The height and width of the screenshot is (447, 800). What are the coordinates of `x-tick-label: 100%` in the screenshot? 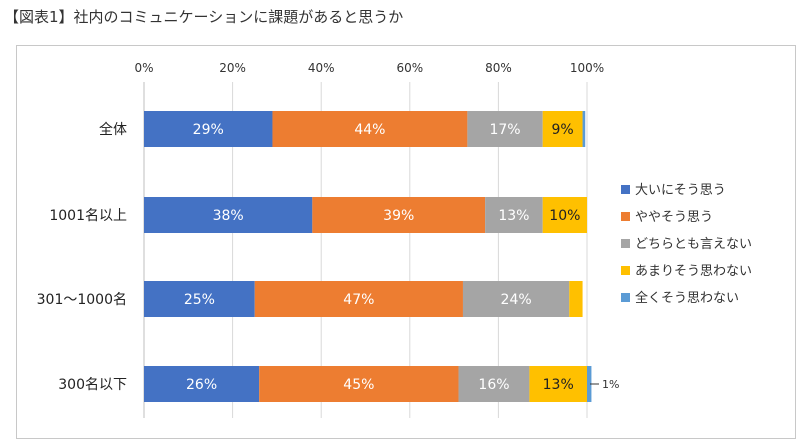 It's located at (587, 68).